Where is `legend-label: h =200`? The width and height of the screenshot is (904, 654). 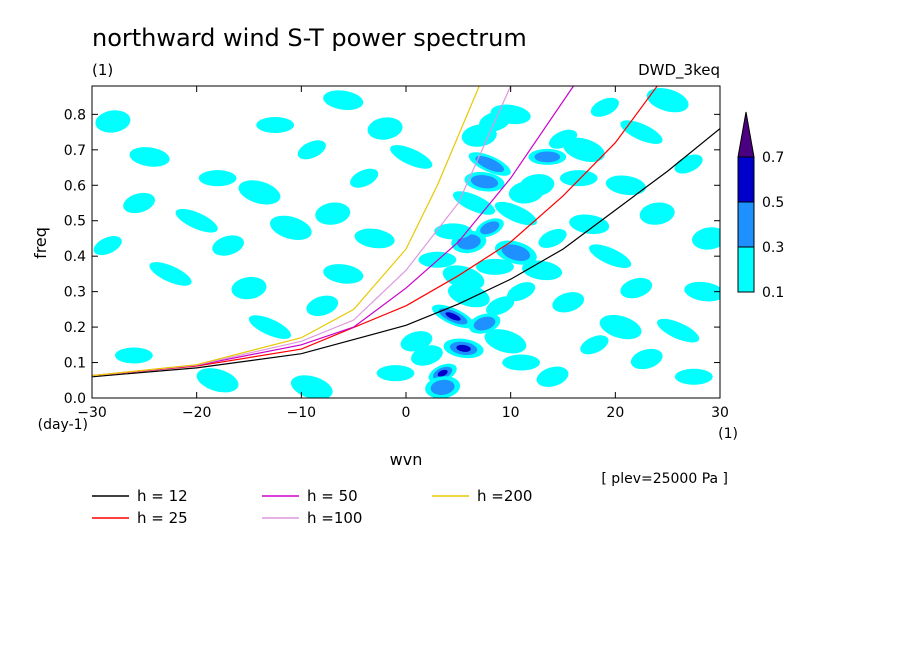 legend-label: h =200 is located at coordinates (504, 496).